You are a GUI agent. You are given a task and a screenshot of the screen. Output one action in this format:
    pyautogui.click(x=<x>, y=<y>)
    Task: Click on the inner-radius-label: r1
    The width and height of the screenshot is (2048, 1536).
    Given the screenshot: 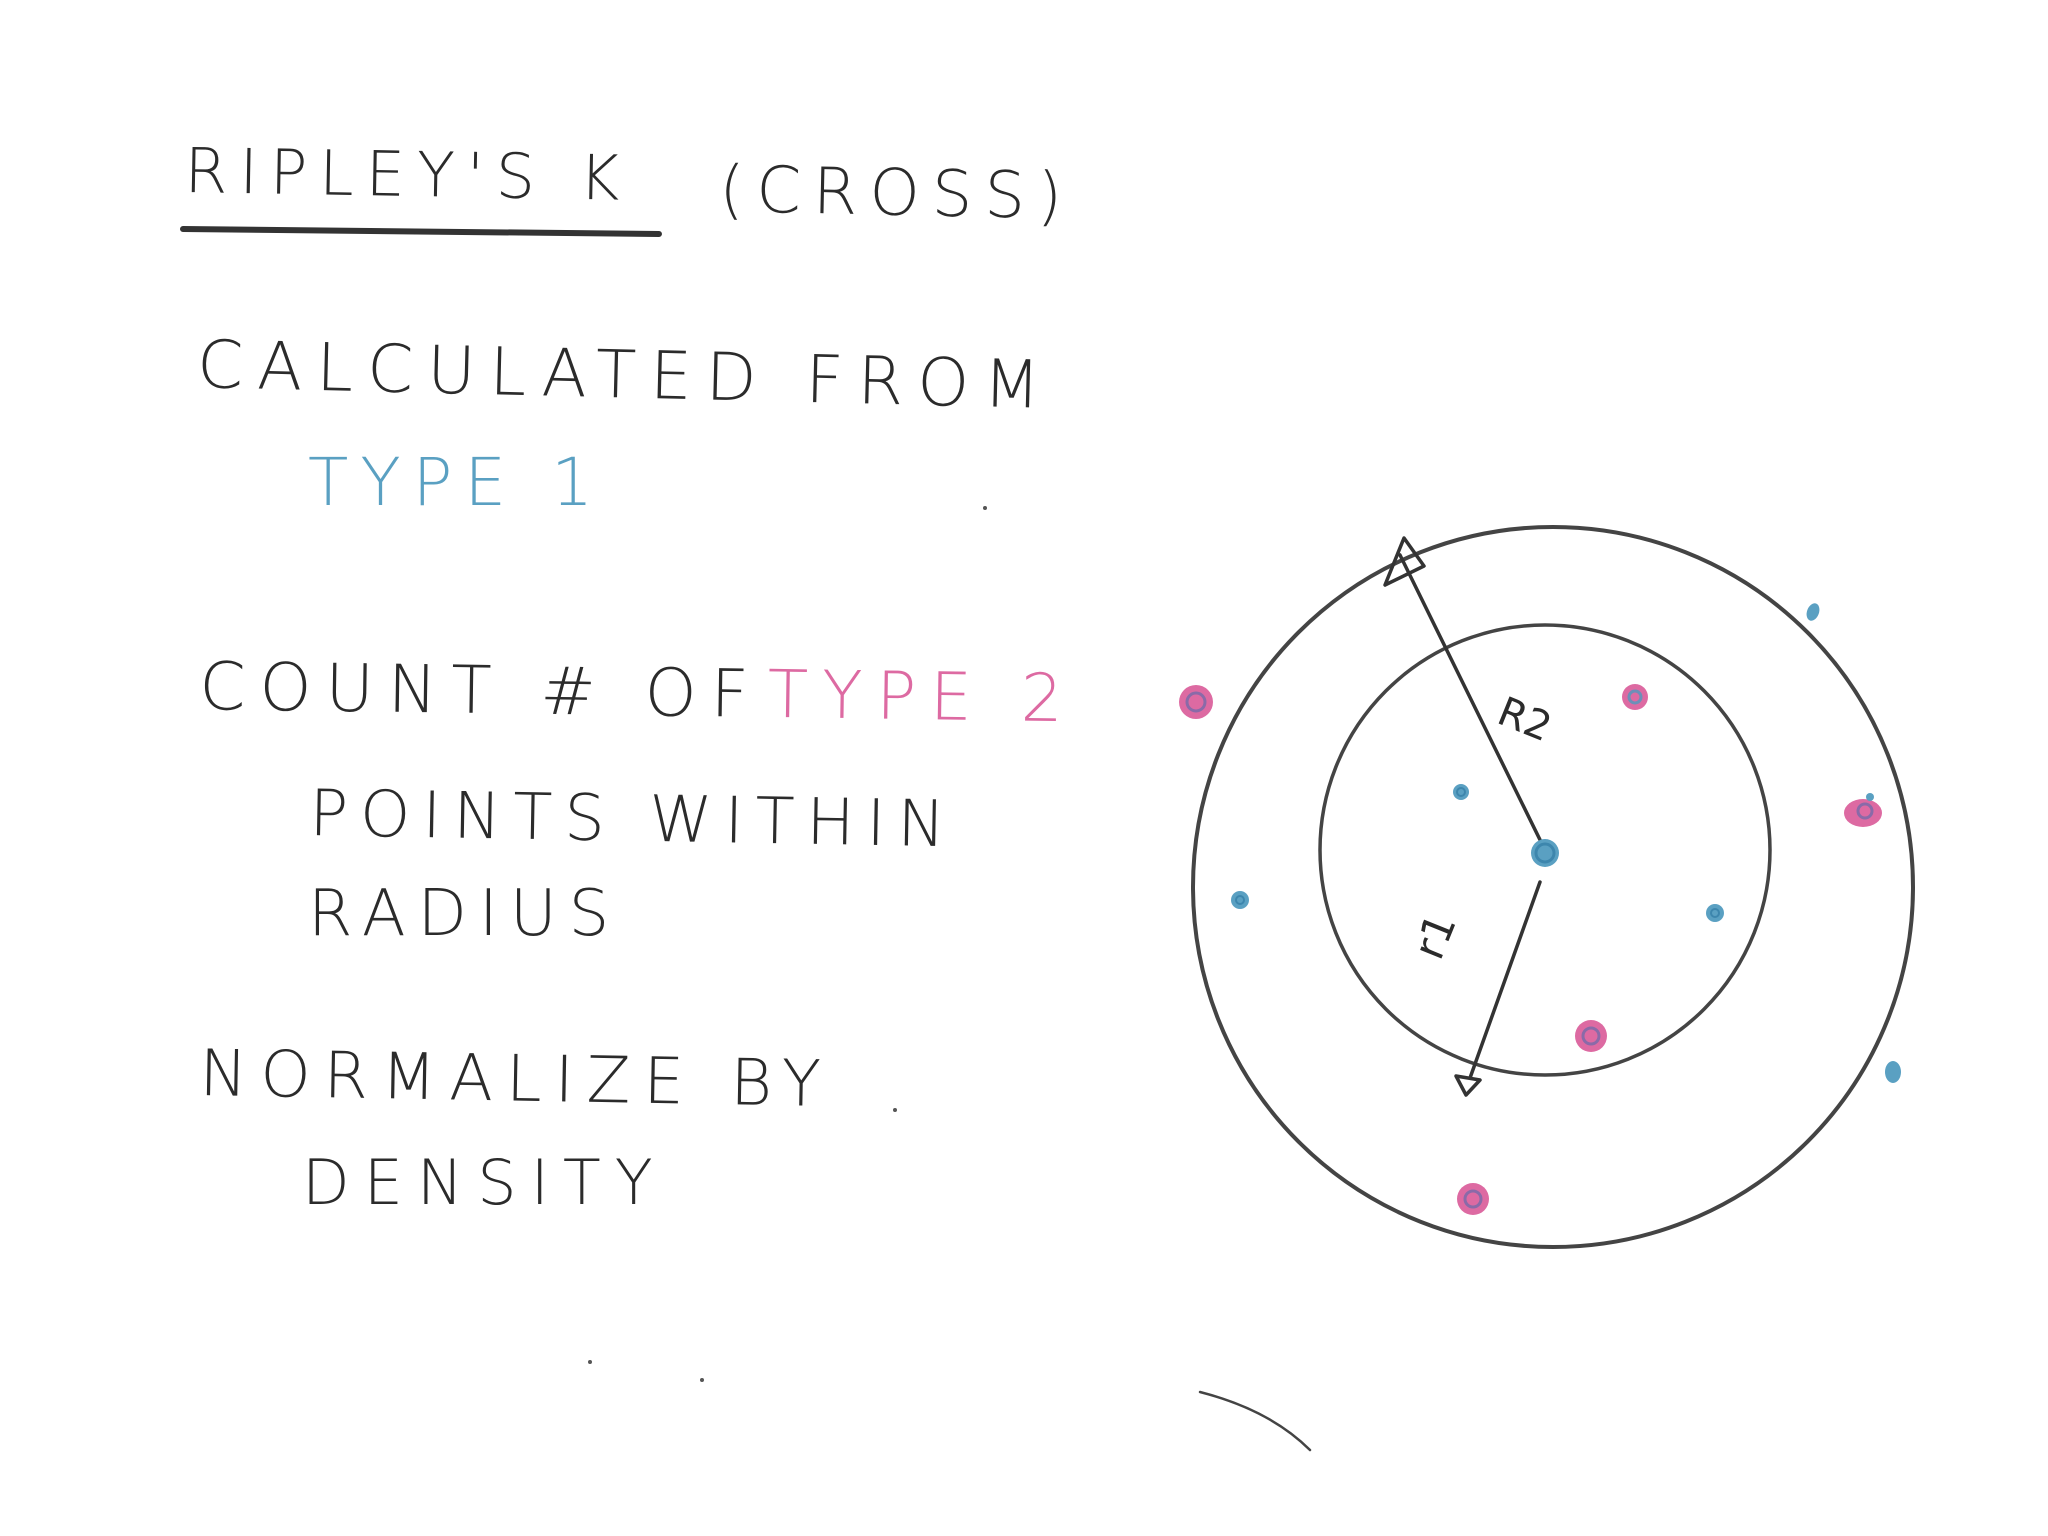 What is the action you would take?
    pyautogui.click(x=1435, y=936)
    